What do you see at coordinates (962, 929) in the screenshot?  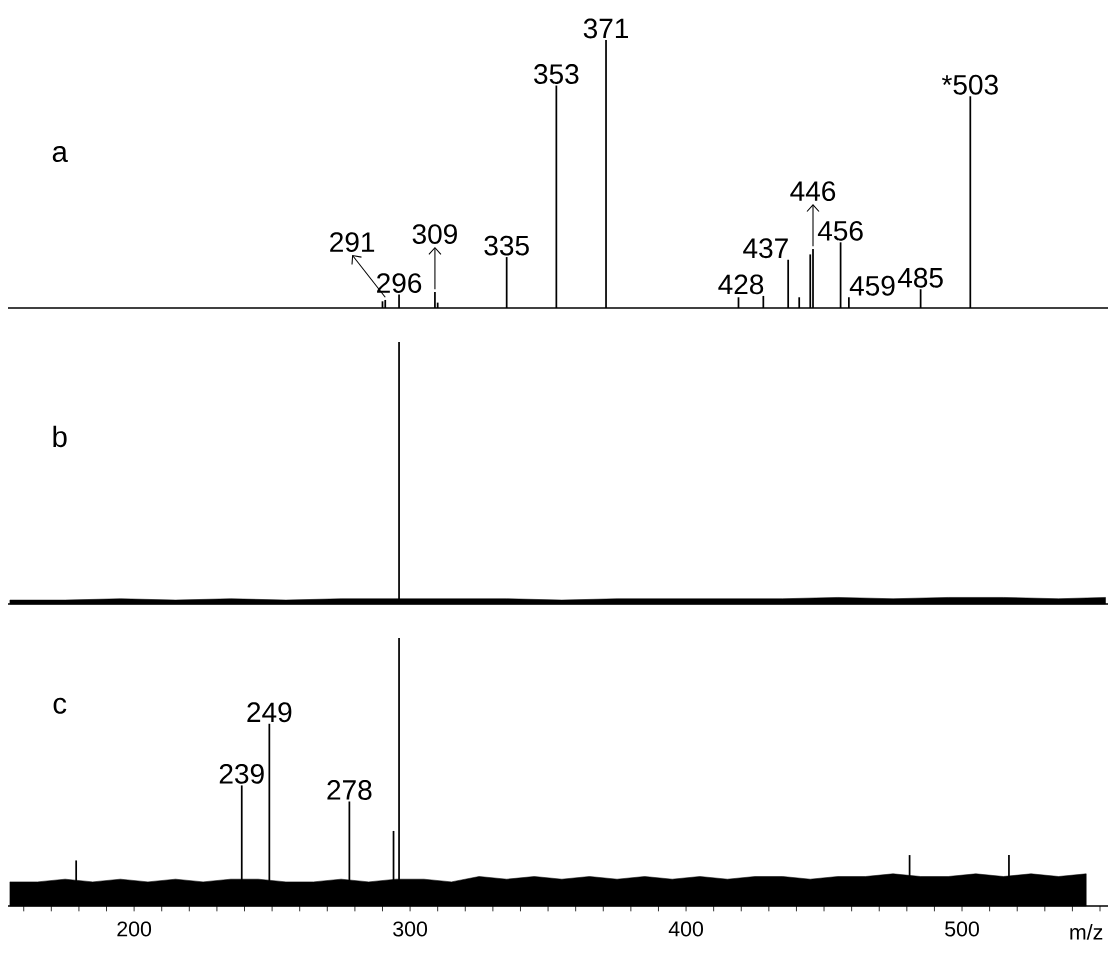 I see `x-tick-label: 500` at bounding box center [962, 929].